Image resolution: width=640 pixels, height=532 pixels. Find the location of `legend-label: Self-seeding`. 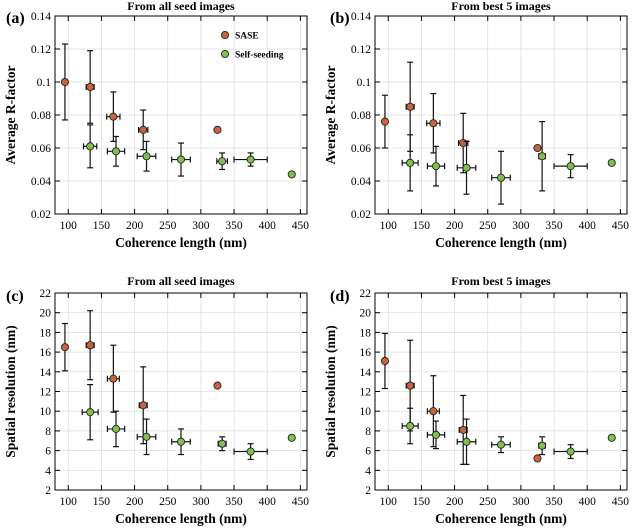

legend-label: Self-seeding is located at coordinates (259, 56).